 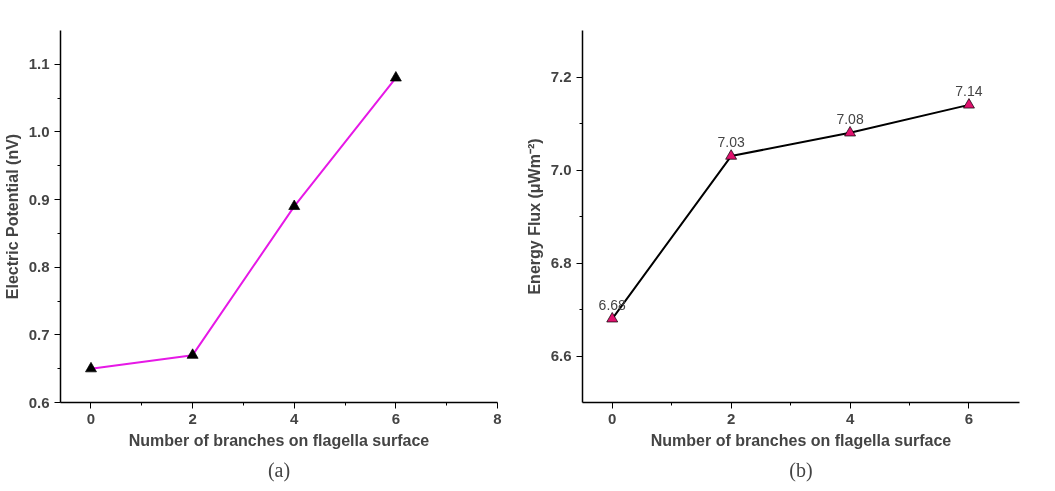 I want to click on x-tick-label: 8, so click(x=497, y=418).